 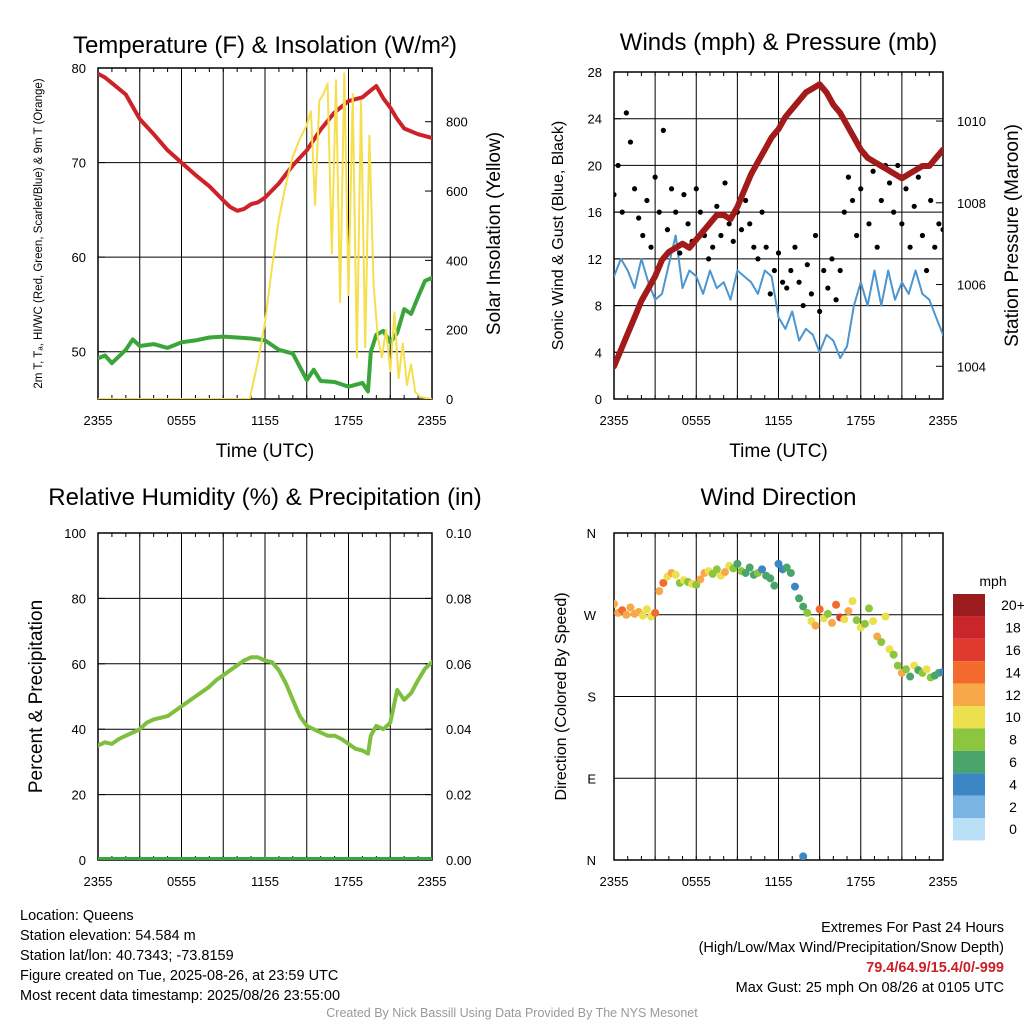 I want to click on y2-tick-label: 400, so click(x=457, y=260).